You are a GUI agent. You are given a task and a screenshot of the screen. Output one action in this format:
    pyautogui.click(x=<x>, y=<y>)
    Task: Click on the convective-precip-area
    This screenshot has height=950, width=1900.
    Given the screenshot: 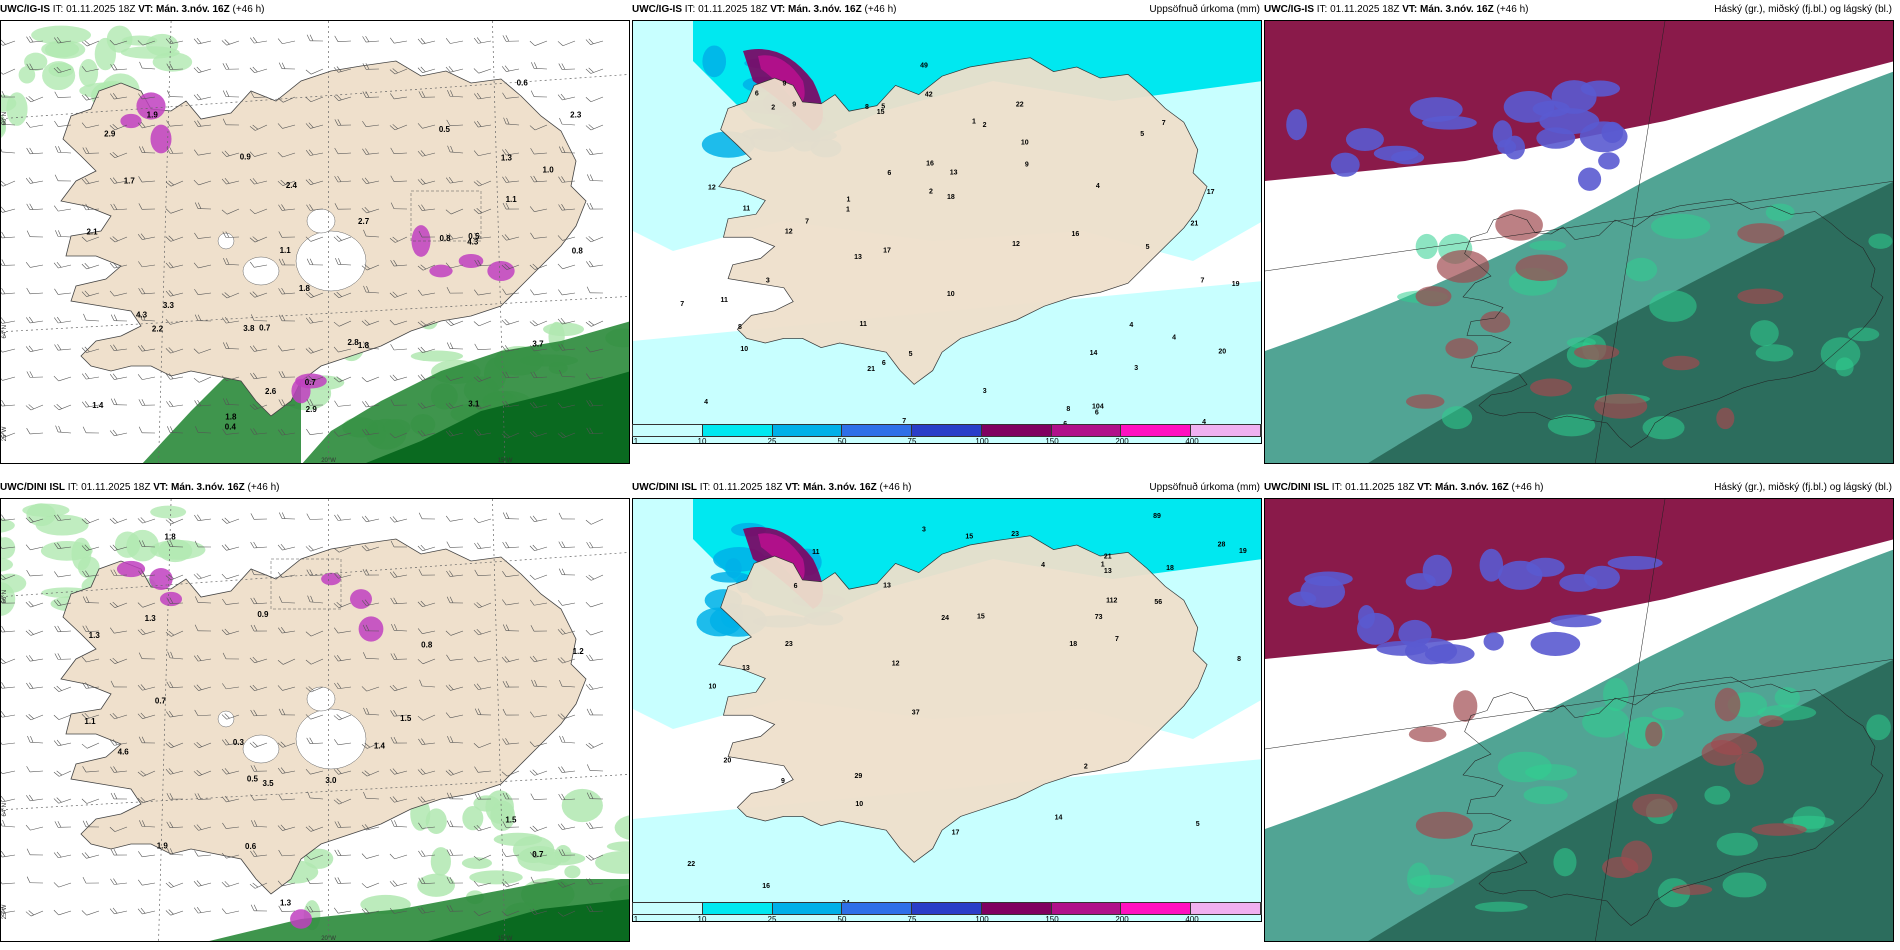 What is the action you would take?
    pyautogui.click(x=161, y=139)
    